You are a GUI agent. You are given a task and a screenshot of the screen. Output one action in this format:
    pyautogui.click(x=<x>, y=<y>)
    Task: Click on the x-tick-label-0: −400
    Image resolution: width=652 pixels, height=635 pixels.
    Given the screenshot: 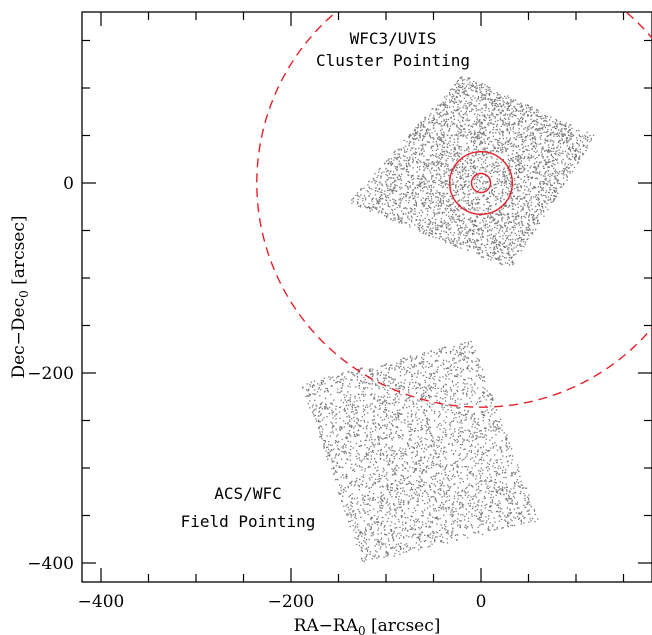 What is the action you would take?
    pyautogui.click(x=101, y=602)
    